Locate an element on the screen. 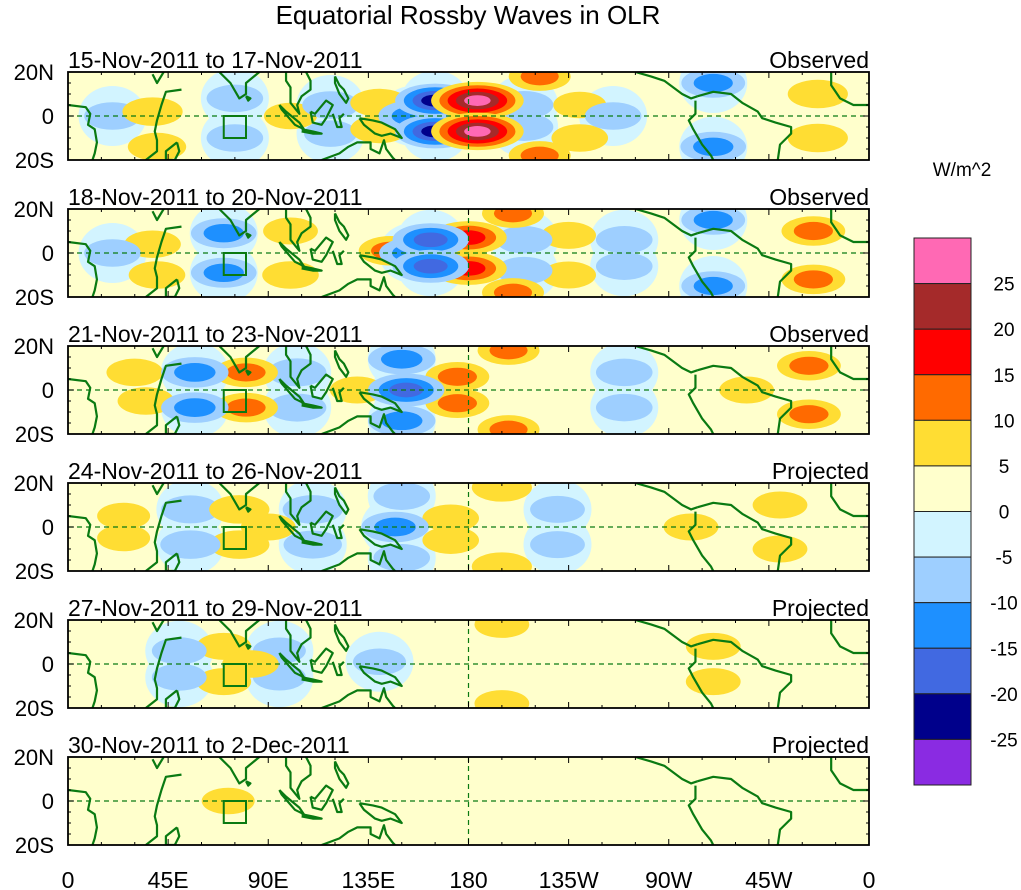 This screenshot has width=1021, height=890. colorbar-label: -5 is located at coordinates (1004, 558).